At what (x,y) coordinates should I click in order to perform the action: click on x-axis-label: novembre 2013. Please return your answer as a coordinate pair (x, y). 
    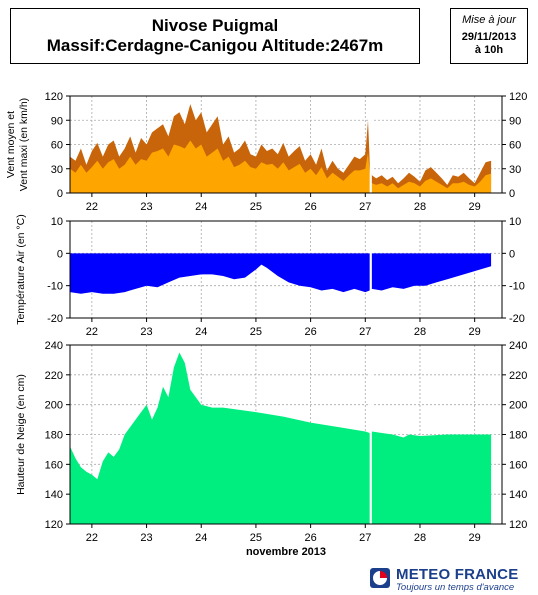
    Looking at the image, I should click on (286, 552).